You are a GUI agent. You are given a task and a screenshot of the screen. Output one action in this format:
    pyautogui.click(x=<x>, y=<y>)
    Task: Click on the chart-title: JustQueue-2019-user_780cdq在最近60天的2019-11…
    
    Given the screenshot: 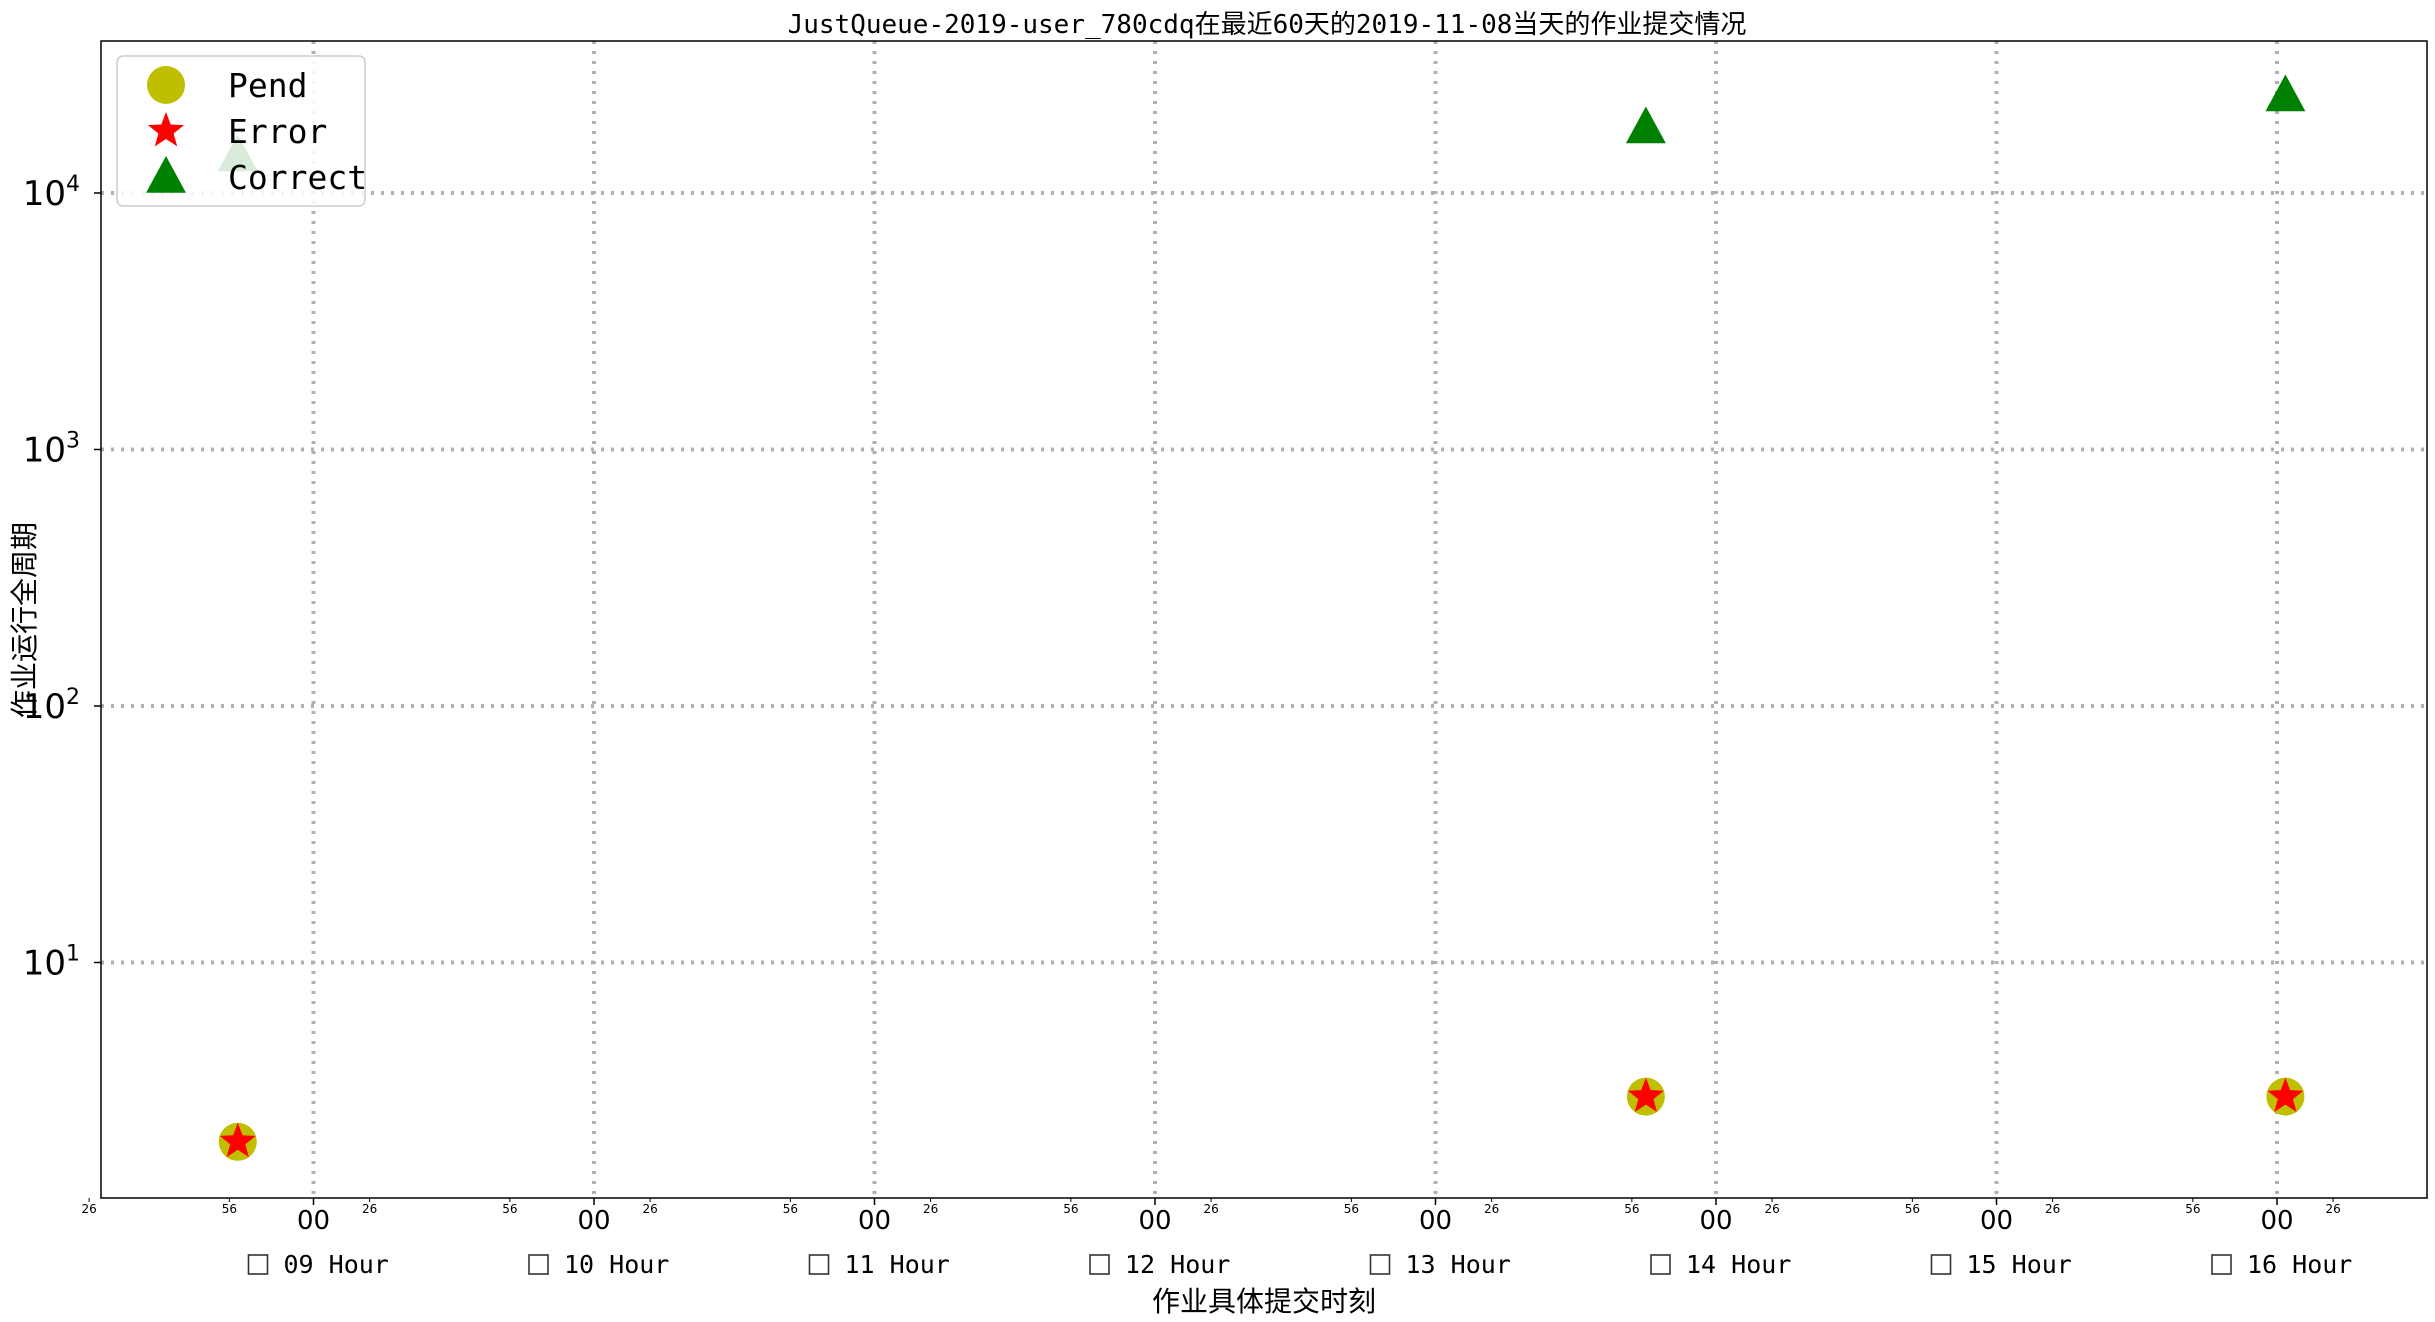 What is the action you would take?
    pyautogui.click(x=1267, y=25)
    